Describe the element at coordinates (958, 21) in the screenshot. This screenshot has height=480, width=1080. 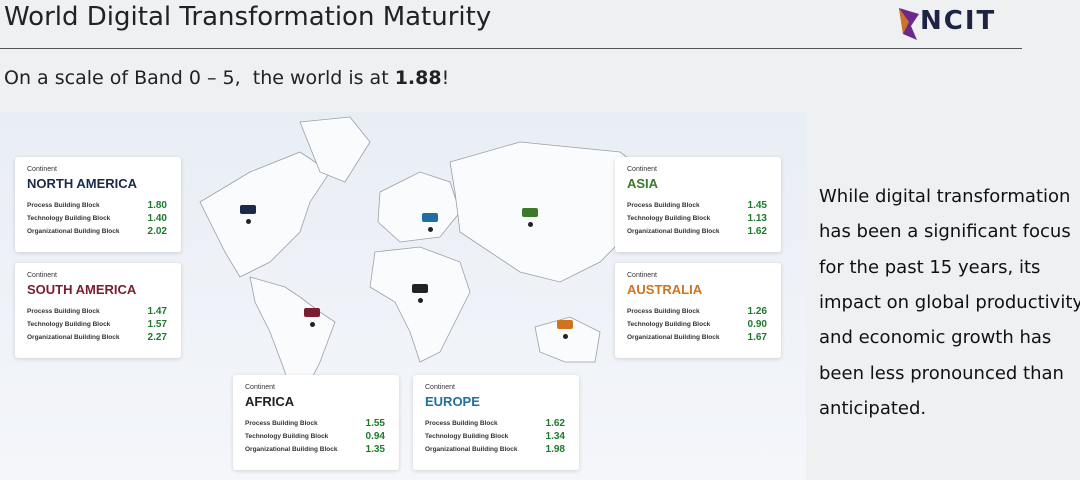
I see `logo: NCIT` at that location.